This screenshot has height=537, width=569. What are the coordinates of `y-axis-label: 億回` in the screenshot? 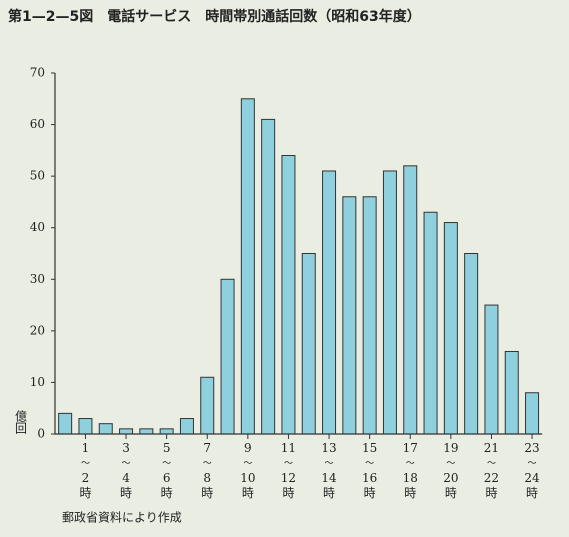 It's located at (21, 422).